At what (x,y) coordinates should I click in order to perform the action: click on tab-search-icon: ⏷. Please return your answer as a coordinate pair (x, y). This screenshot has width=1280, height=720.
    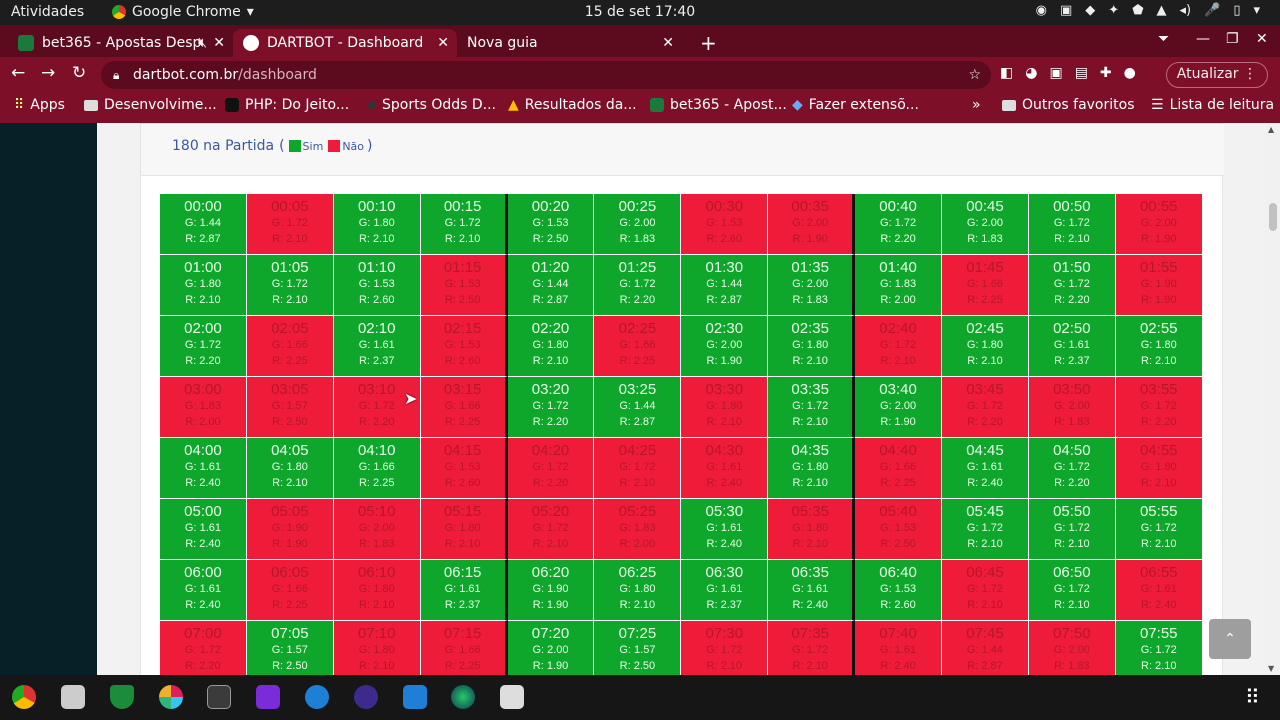
    Looking at the image, I should click on (1164, 39).